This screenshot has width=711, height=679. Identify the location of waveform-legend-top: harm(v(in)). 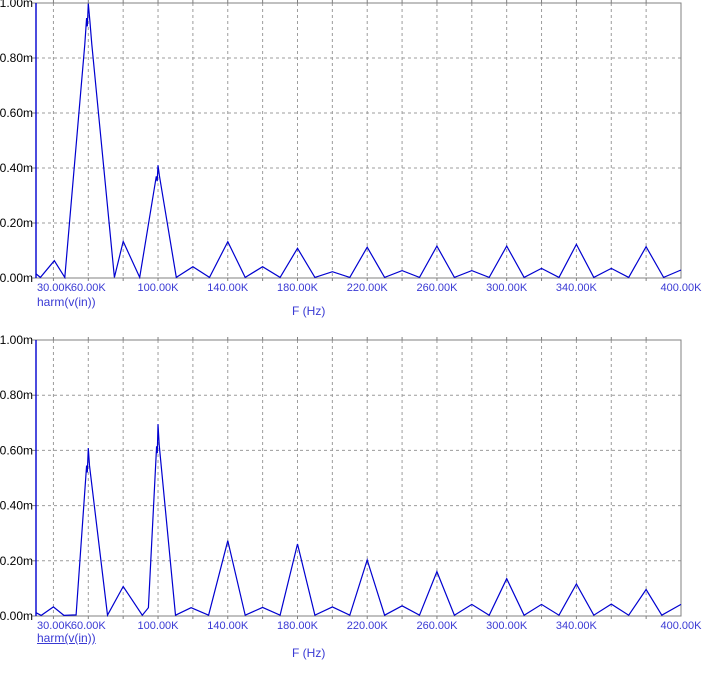
(66, 302).